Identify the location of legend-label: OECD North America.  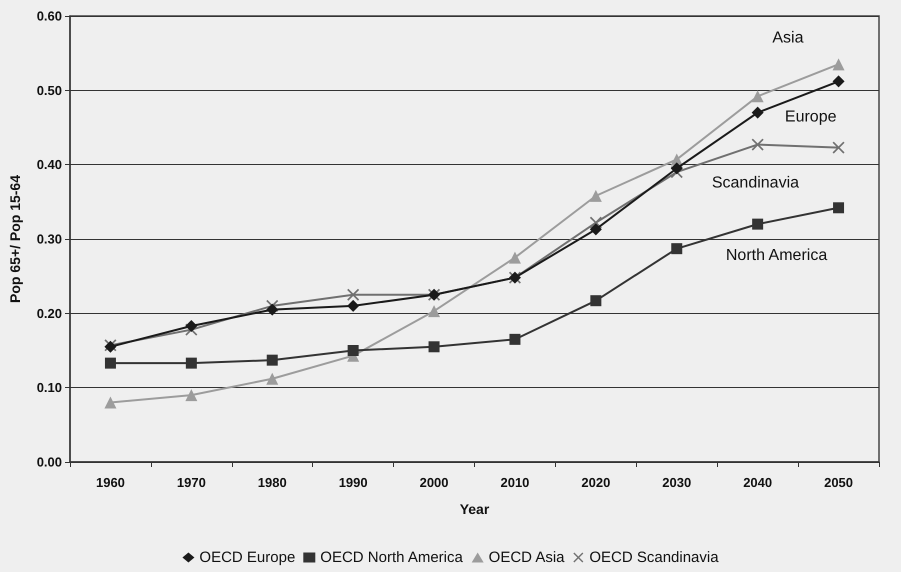
(392, 557).